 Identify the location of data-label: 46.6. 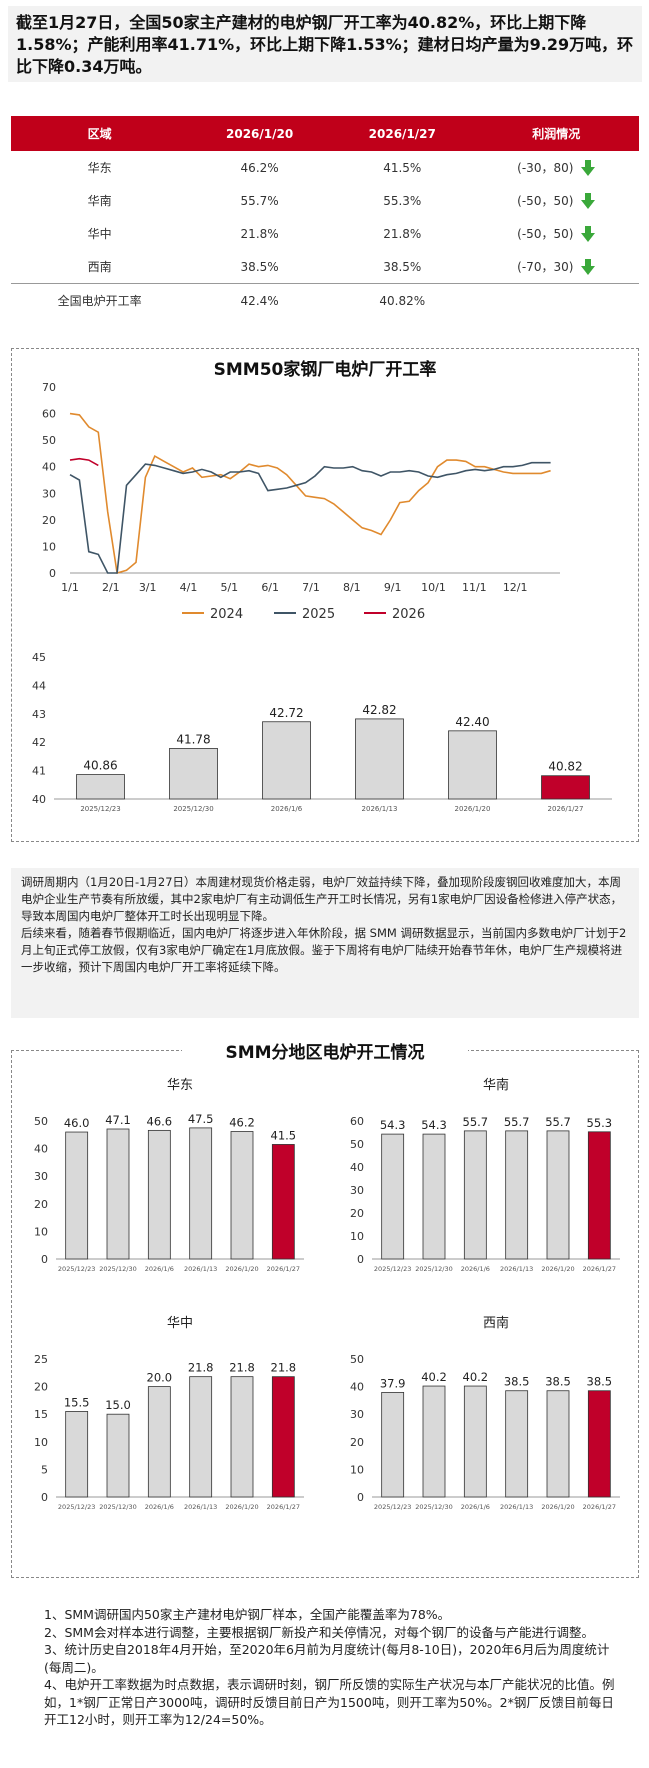
(160, 1121).